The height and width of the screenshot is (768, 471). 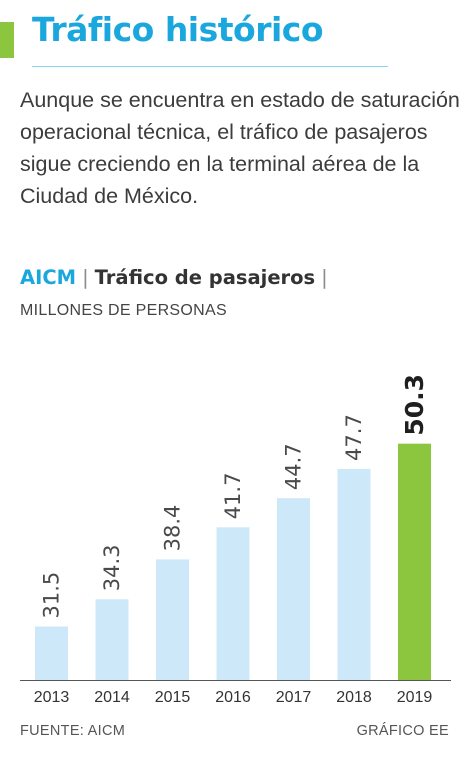 I want to click on chart-source-label: AICM, so click(x=48, y=277).